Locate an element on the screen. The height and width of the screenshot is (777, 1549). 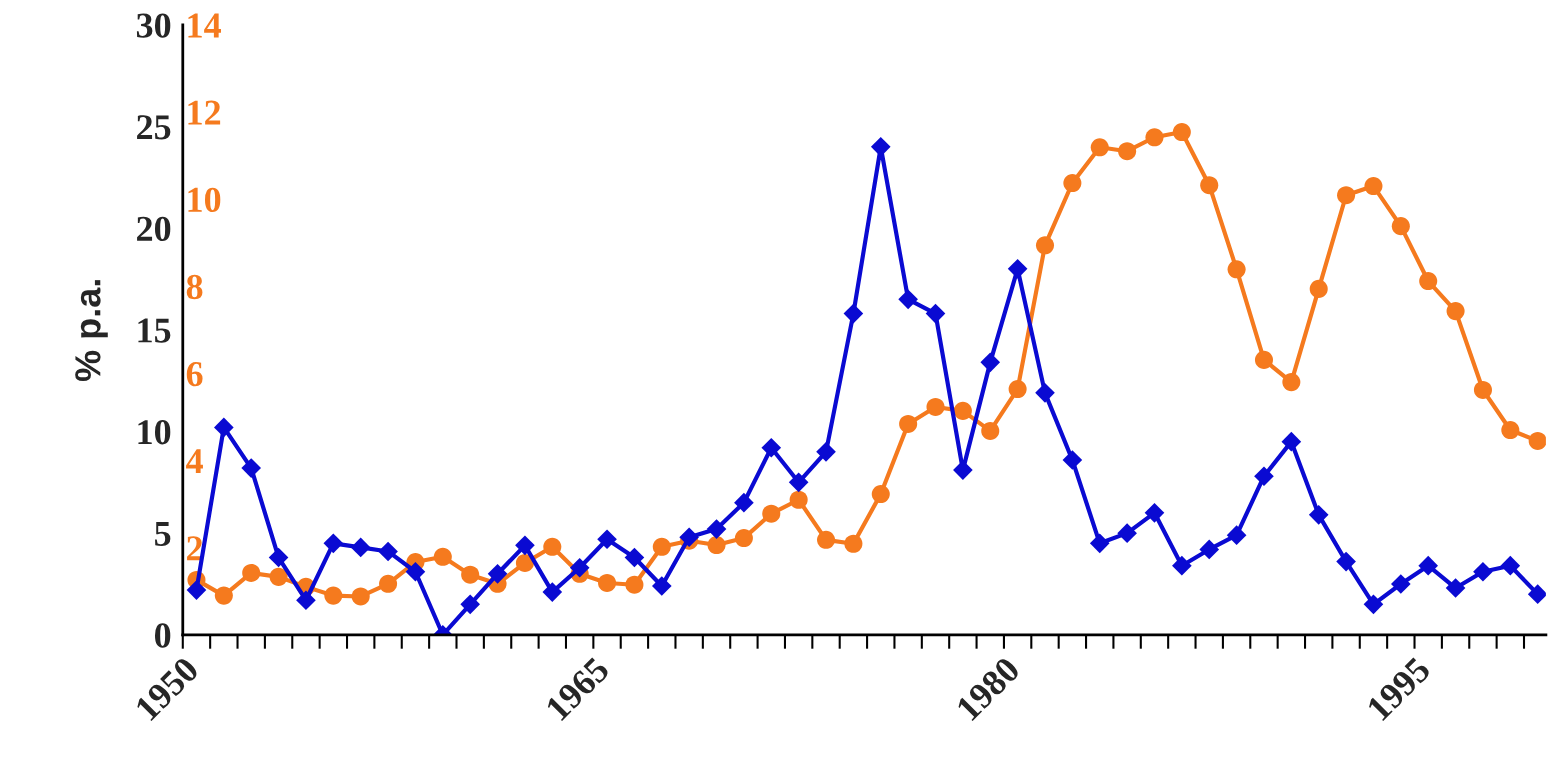
y-tick-label: 5 is located at coordinates (163, 534).